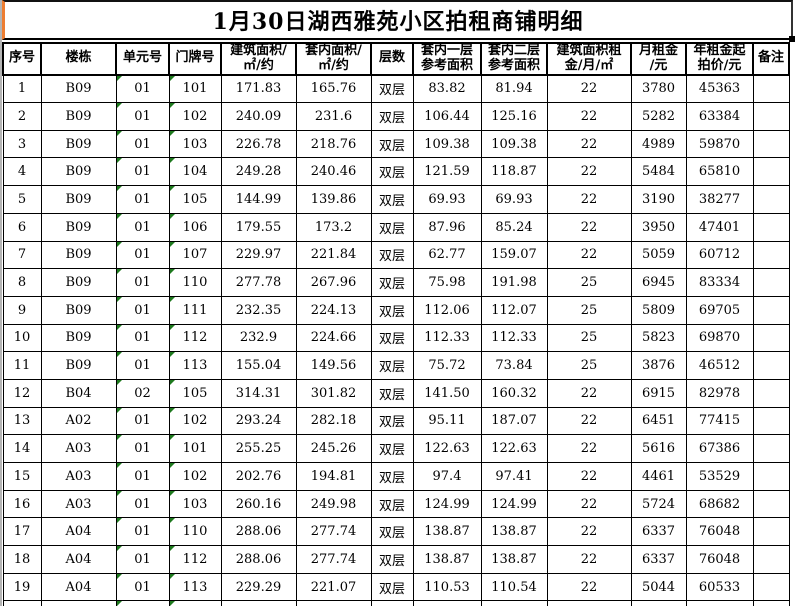 The image size is (796, 606). What do you see at coordinates (447, 172) in the screenshot?
I see `cell-yiceng: 121.59` at bounding box center [447, 172].